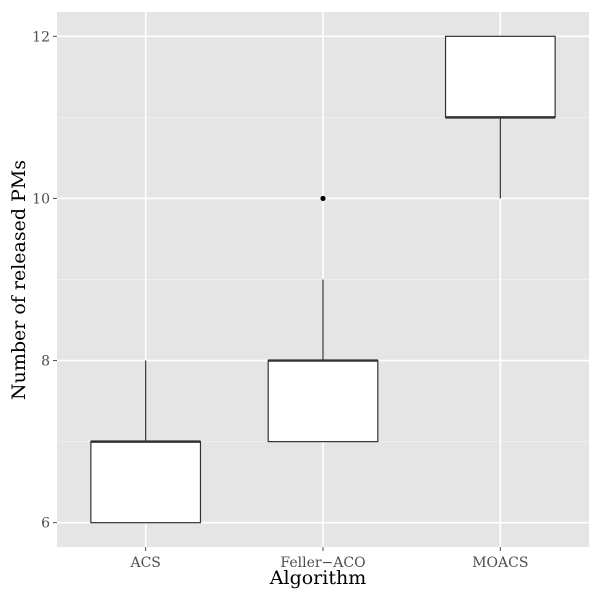 The image size is (598, 598). What do you see at coordinates (41, 199) in the screenshot?
I see `y-tick-label: 10` at bounding box center [41, 199].